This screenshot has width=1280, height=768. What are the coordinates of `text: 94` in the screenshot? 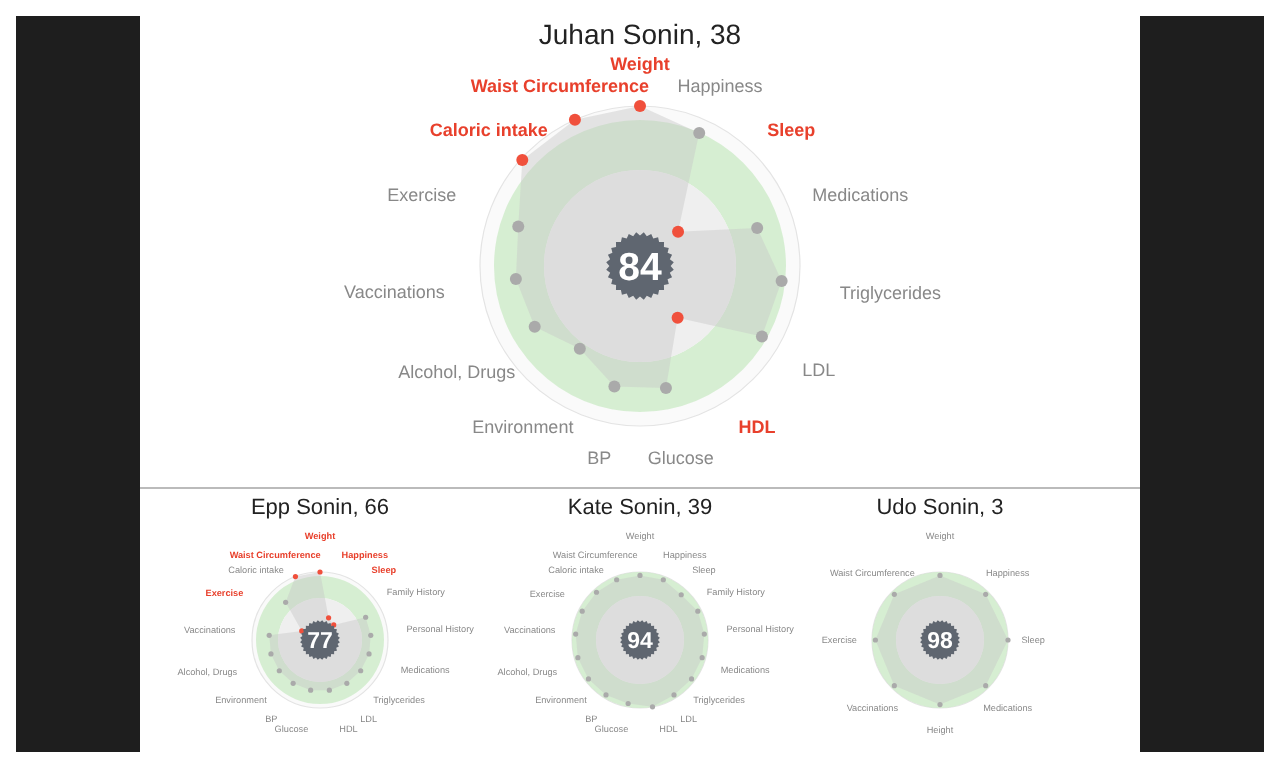 It's located at (640, 642).